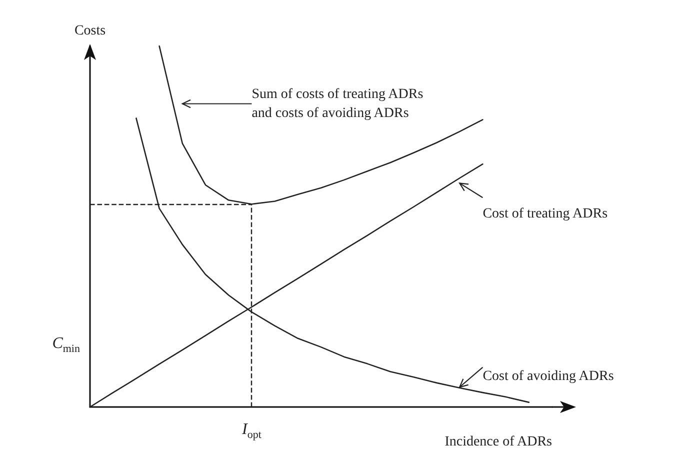 This screenshot has width=675, height=462. Describe the element at coordinates (548, 376) in the screenshot. I see `legend-label: Cost of avoiding ADRs` at that location.